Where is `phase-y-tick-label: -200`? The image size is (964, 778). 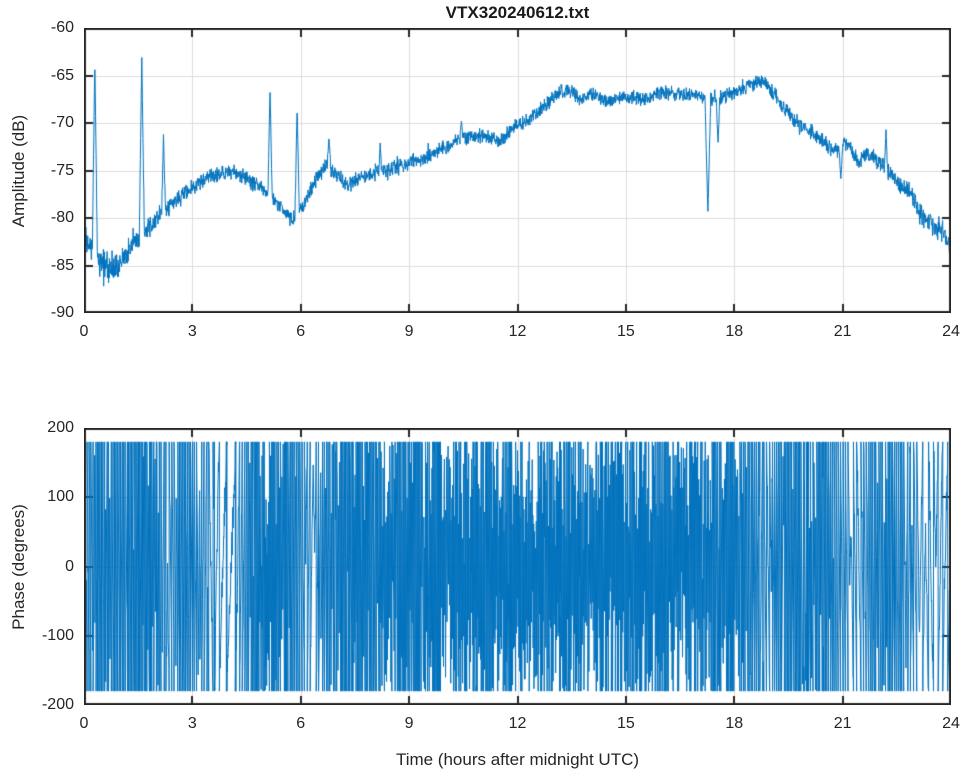 phase-y-tick-label: -200 is located at coordinates (57, 704).